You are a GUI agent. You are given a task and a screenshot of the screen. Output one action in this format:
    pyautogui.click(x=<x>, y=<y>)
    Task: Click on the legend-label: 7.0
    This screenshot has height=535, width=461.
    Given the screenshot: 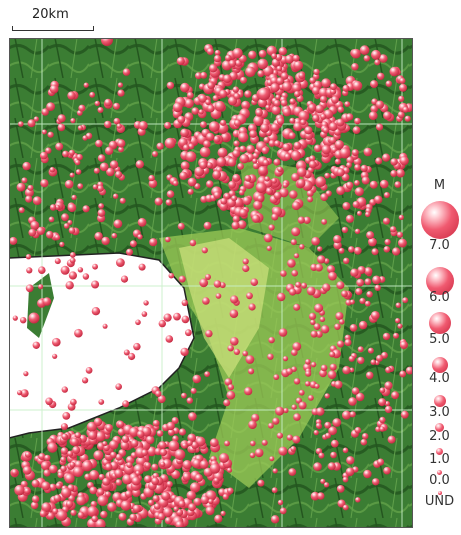 What is the action you would take?
    pyautogui.click(x=439, y=245)
    